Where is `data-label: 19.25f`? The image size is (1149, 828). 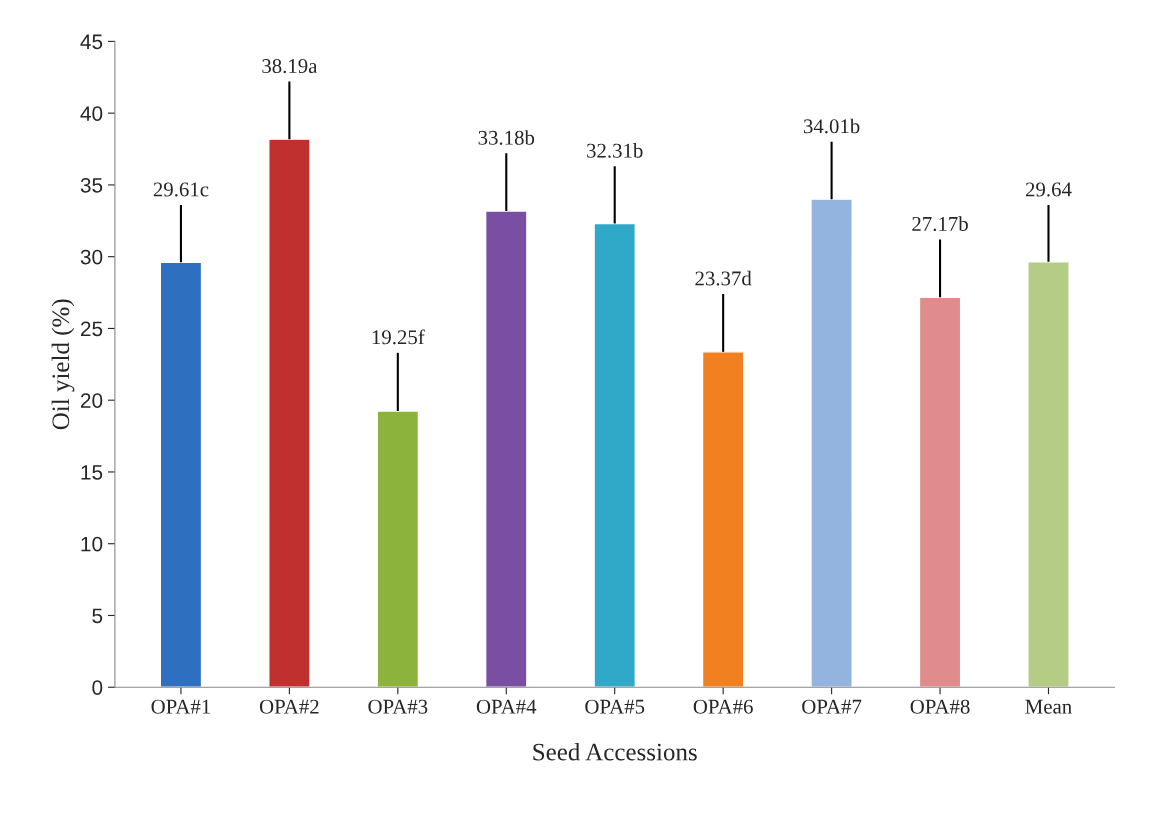
data-label: 19.25f is located at coordinates (398, 337).